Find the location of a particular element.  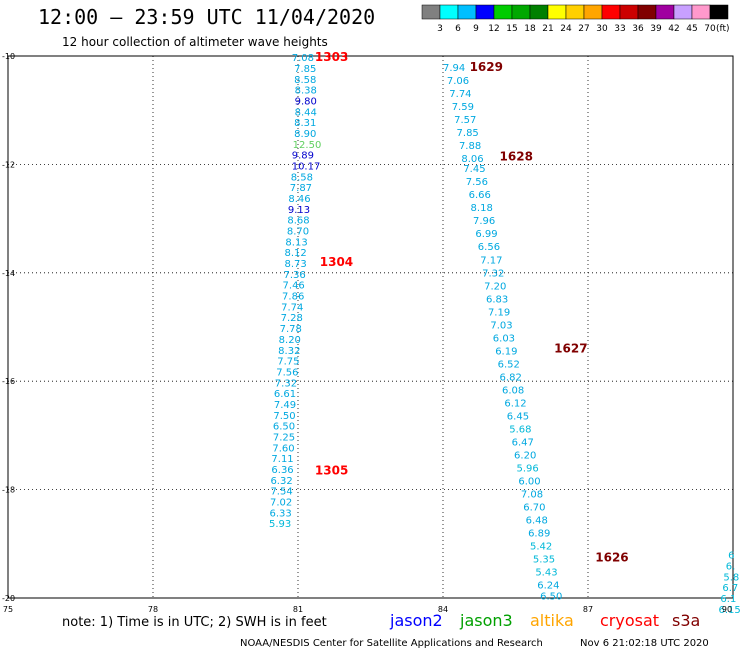

y-tick-label: -14 is located at coordinates (8, 273).